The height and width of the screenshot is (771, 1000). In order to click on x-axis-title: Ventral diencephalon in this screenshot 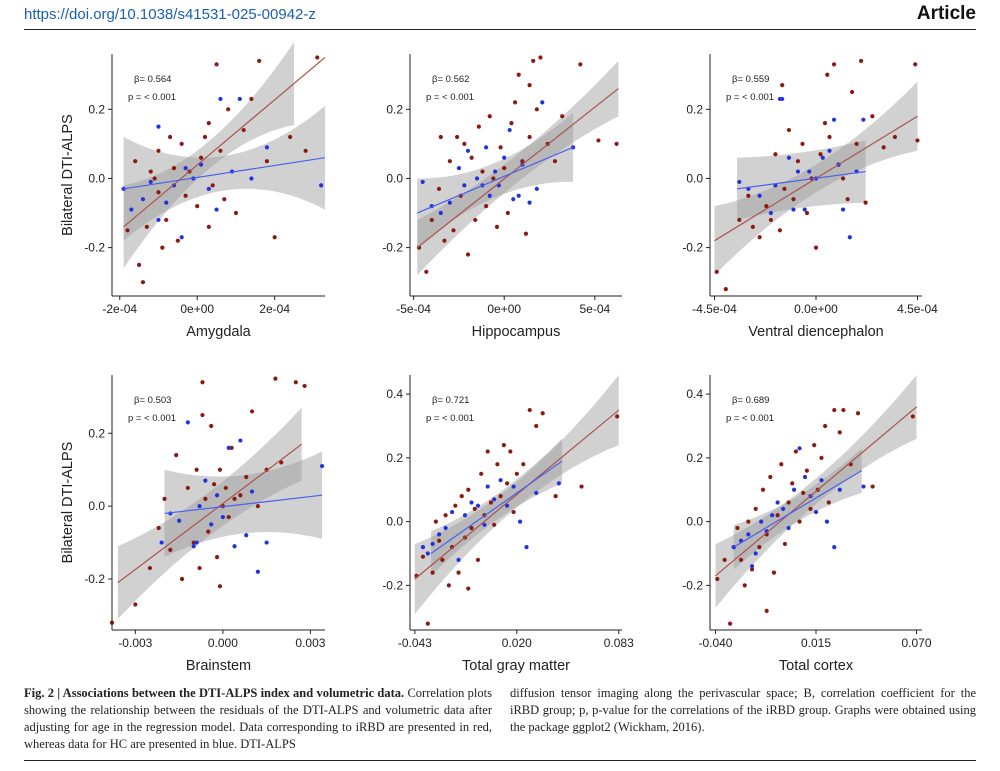, I will do `click(815, 332)`.